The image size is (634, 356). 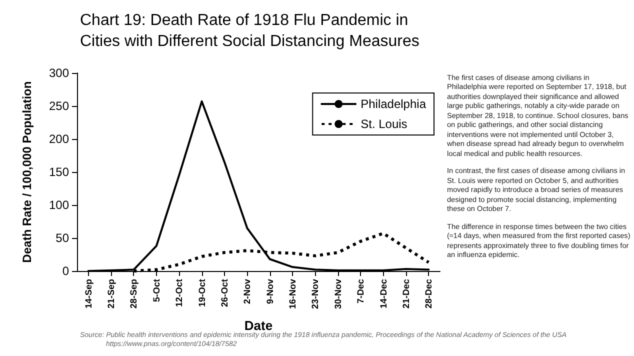 What do you see at coordinates (59, 73) in the screenshot?
I see `y-tick-label: 300` at bounding box center [59, 73].